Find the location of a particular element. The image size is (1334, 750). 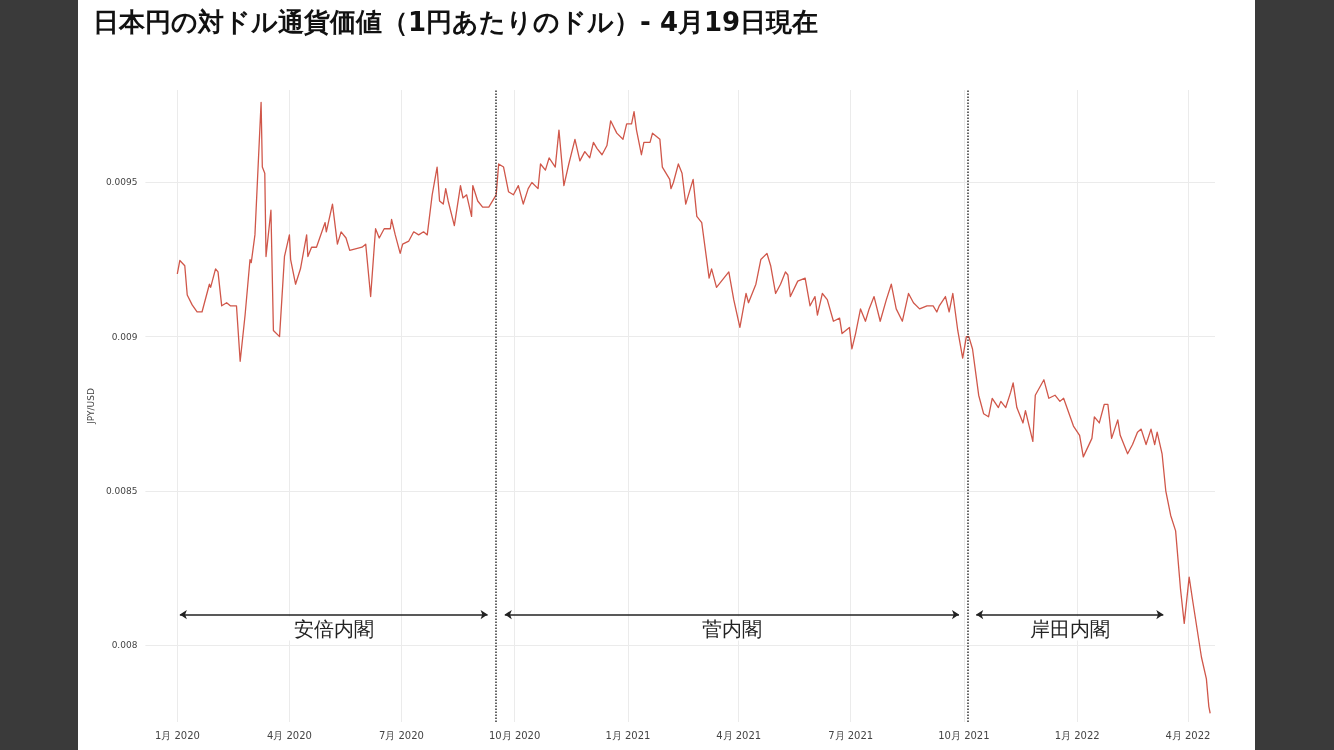

x-tick-label: 10月 2021 is located at coordinates (964, 735).